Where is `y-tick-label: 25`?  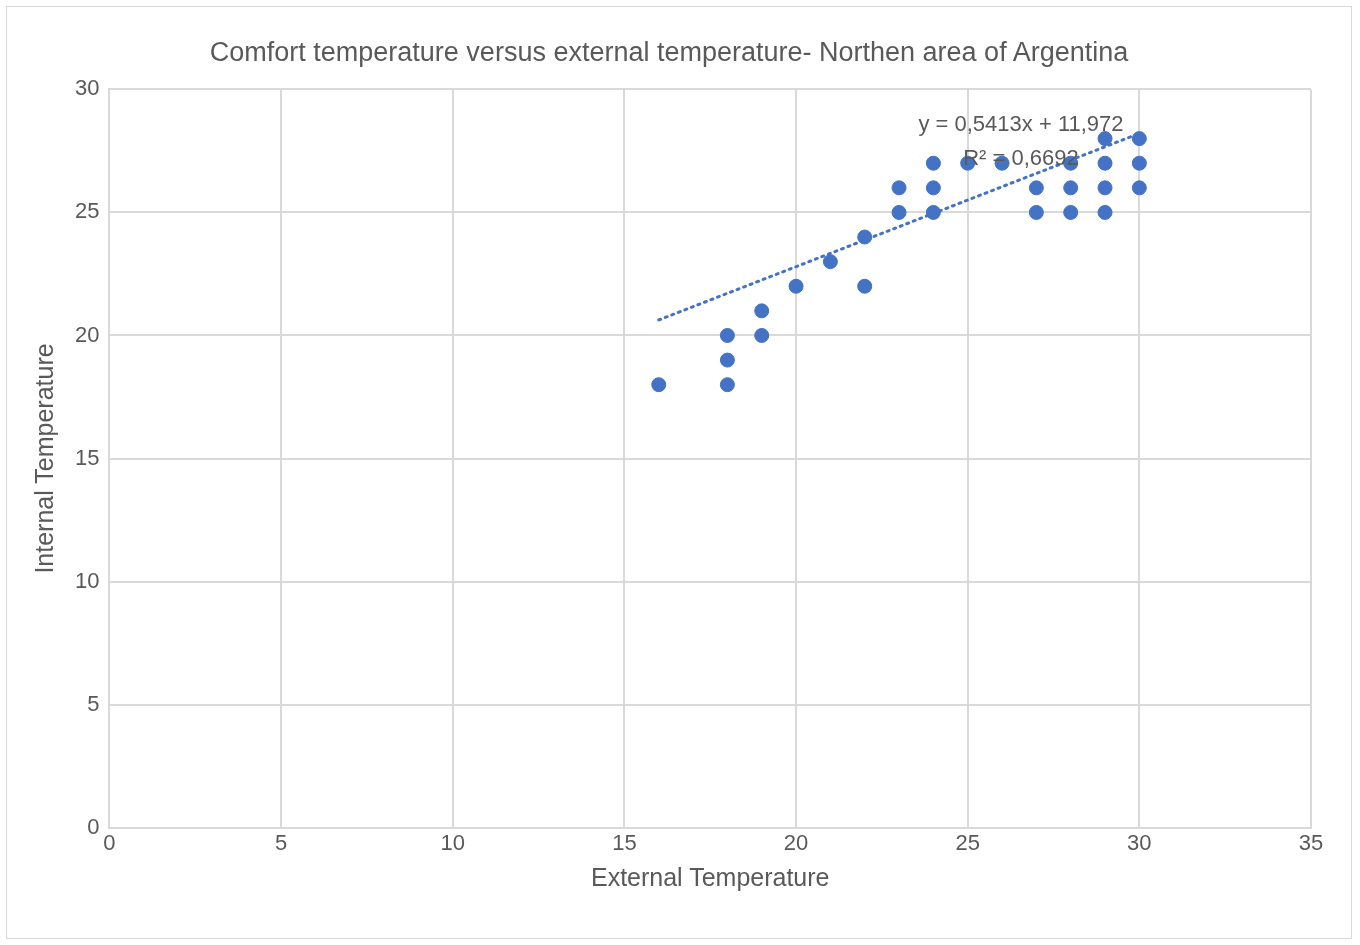 y-tick-label: 25 is located at coordinates (87, 211).